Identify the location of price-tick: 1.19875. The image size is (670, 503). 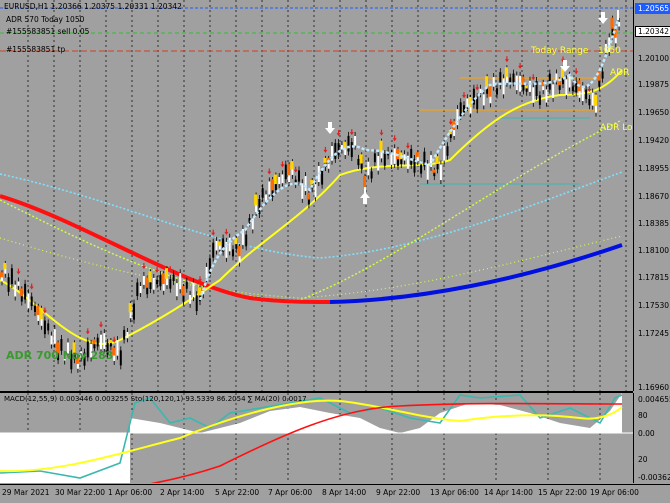
(654, 84).